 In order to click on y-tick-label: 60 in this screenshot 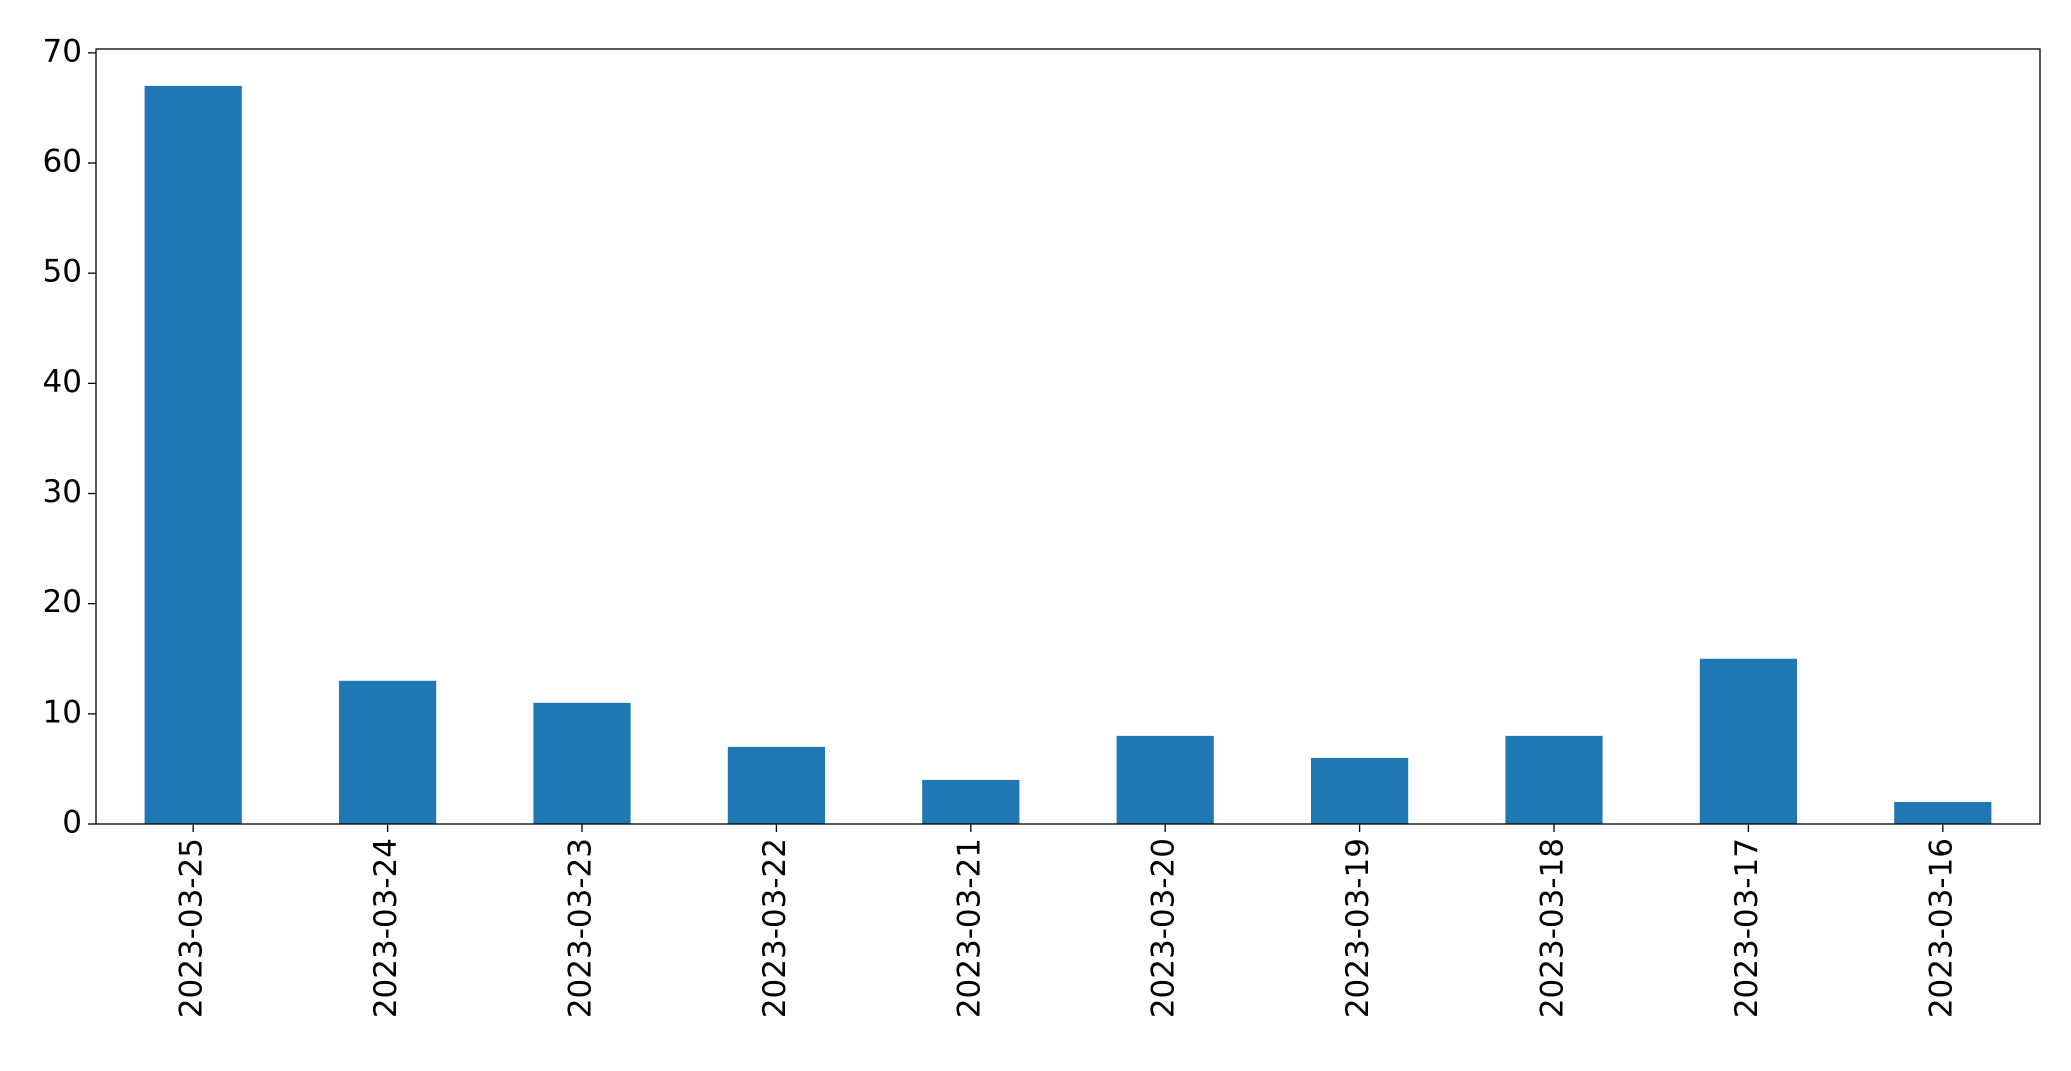, I will do `click(62, 162)`.